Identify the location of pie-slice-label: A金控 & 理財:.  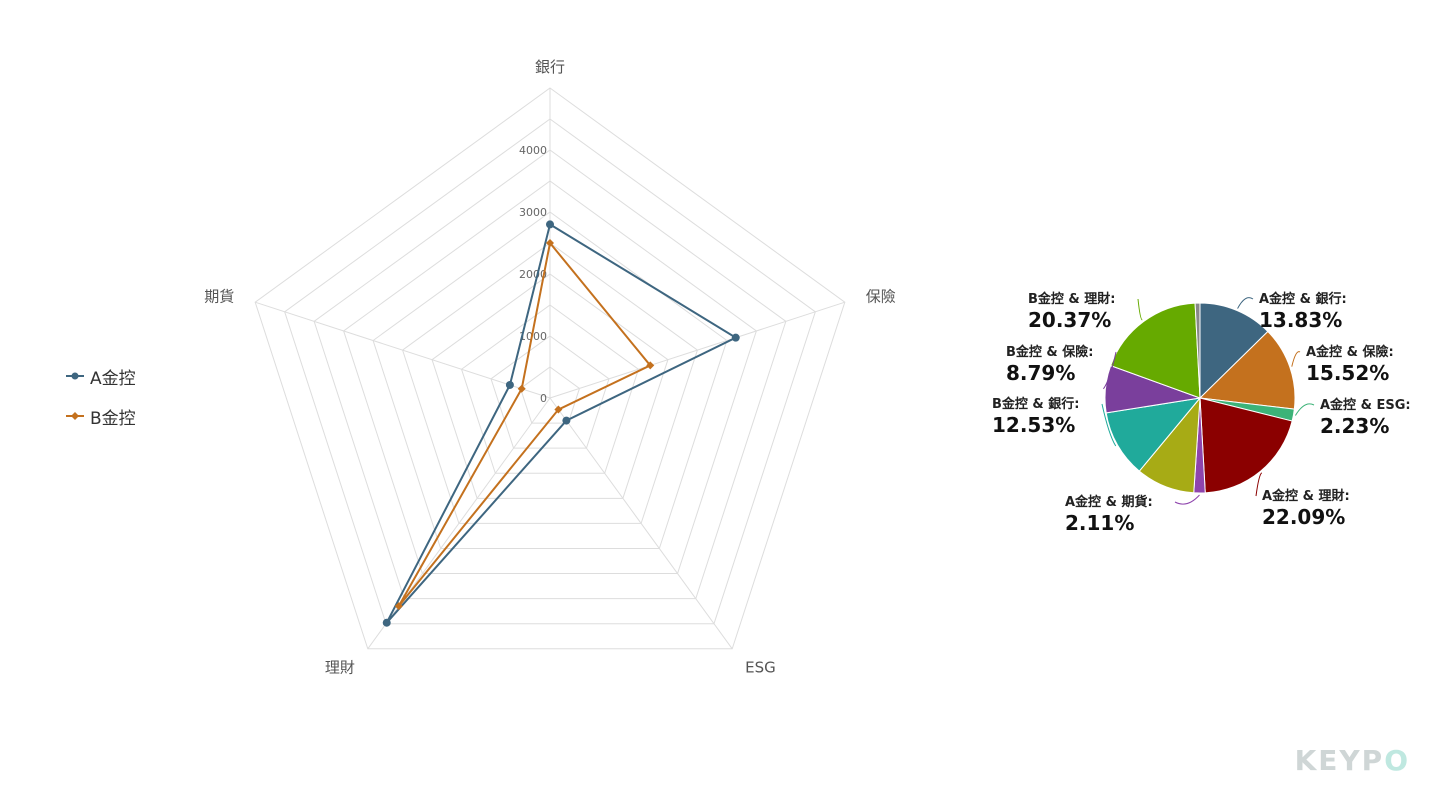
(1306, 496).